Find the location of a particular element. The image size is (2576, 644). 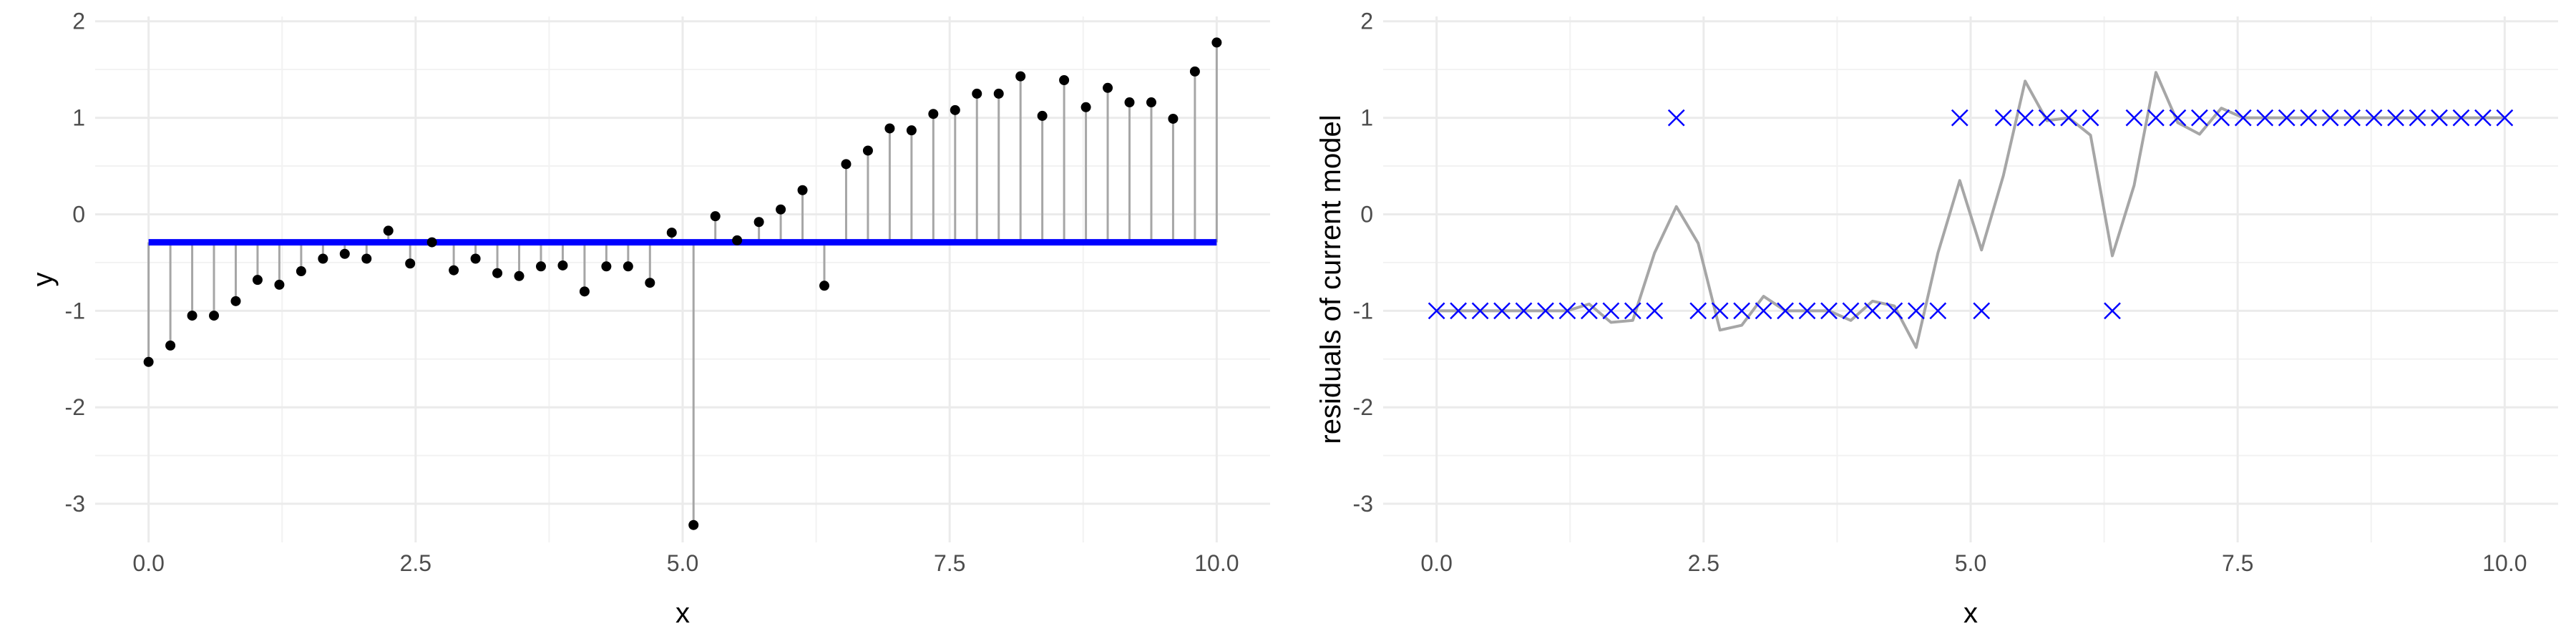

y-tick-label: -3 is located at coordinates (1363, 504).